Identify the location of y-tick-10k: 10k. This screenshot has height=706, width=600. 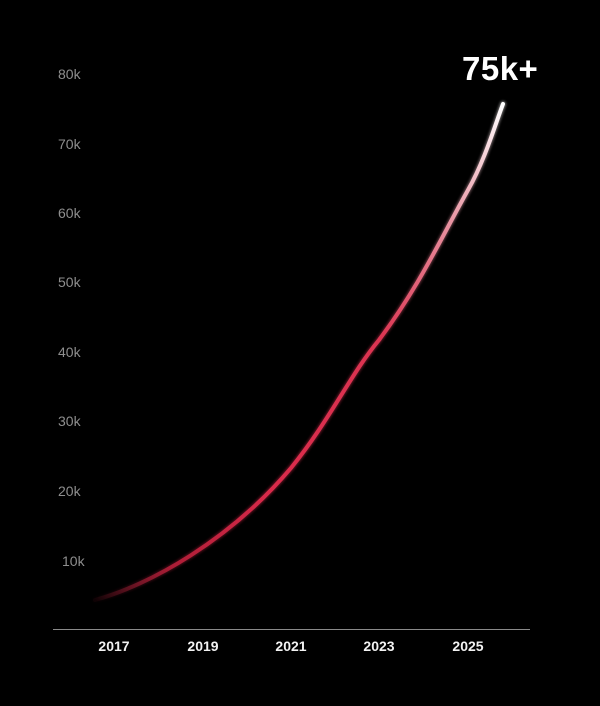
(73, 561).